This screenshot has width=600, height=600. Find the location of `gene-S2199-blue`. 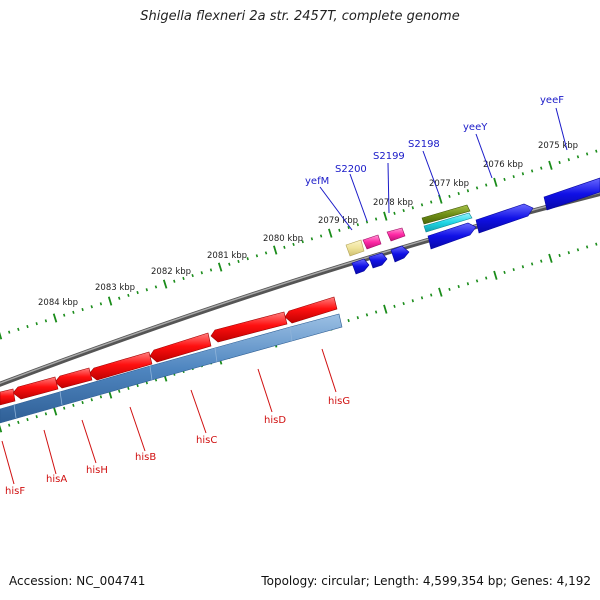

gene-S2199-blue is located at coordinates (400, 254).